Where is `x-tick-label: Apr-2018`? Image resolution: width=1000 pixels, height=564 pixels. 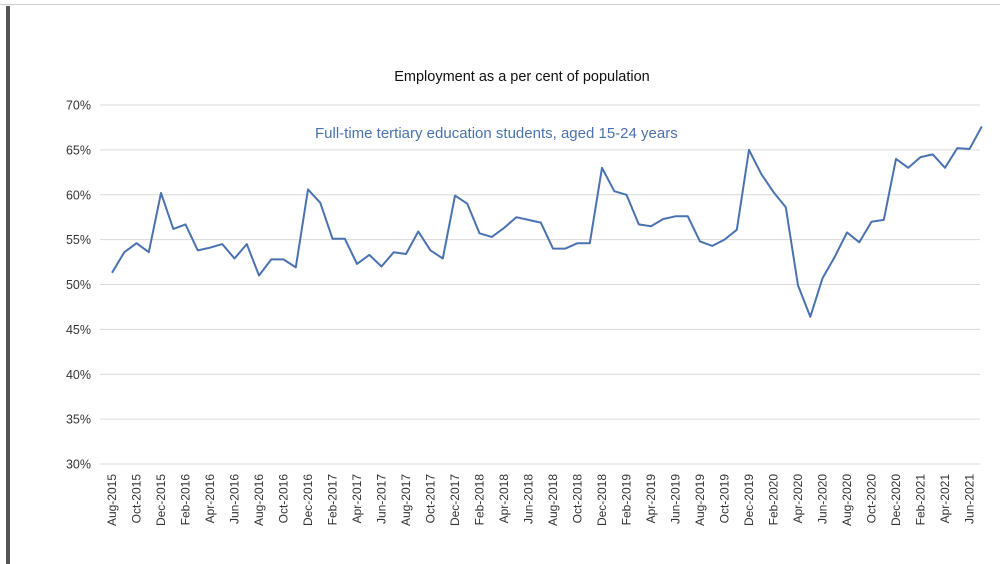
x-tick-label: Apr-2018 is located at coordinates (504, 499).